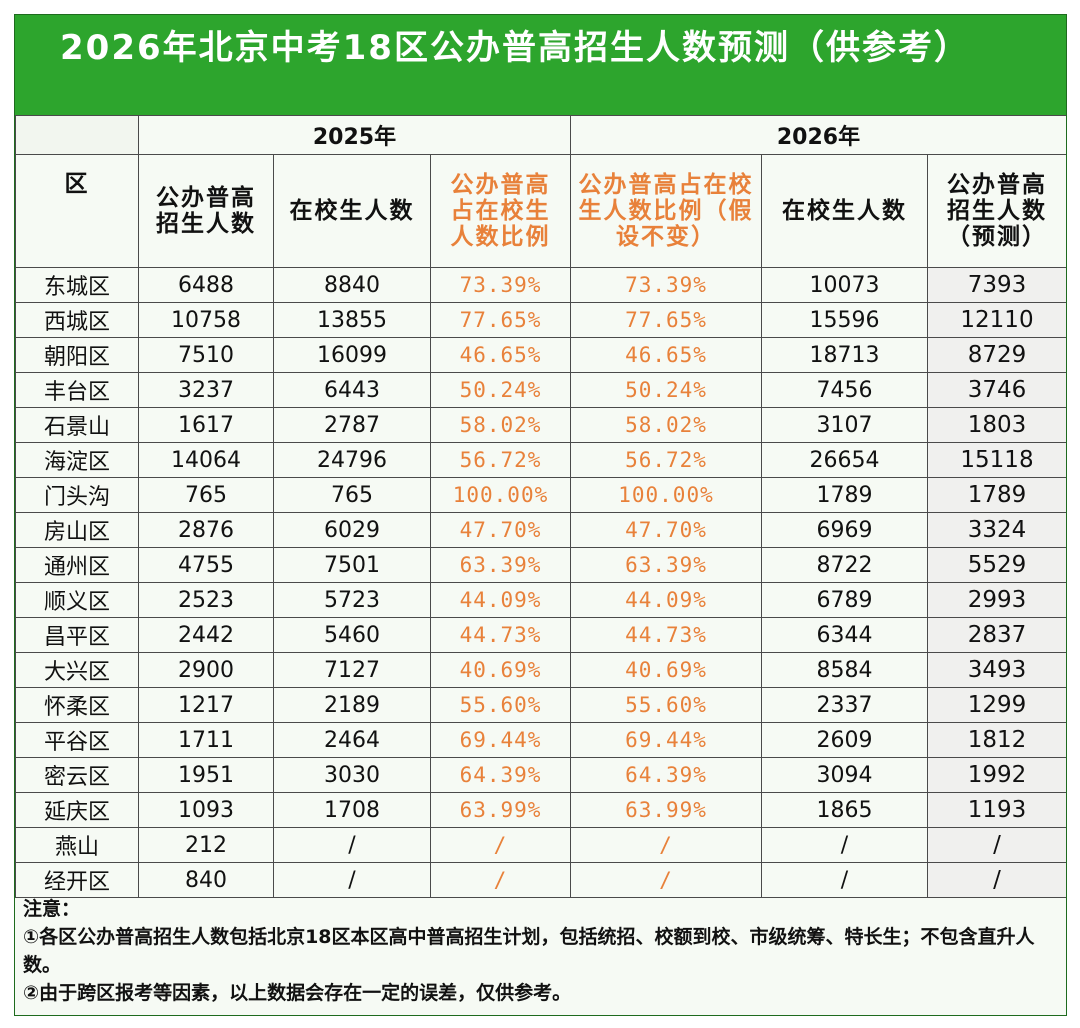 Image resolution: width=1080 pixels, height=1028 pixels. Describe the element at coordinates (996, 670) in the screenshot. I see `pred-2026-cell: 3493` at that location.